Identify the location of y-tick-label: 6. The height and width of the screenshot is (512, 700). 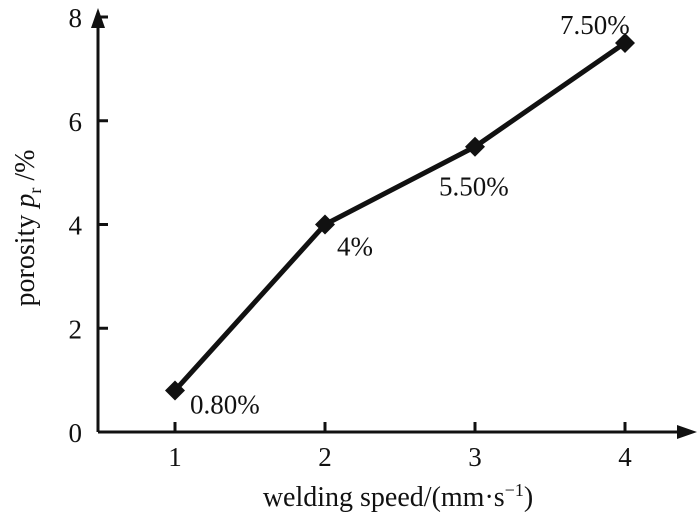
(76, 122).